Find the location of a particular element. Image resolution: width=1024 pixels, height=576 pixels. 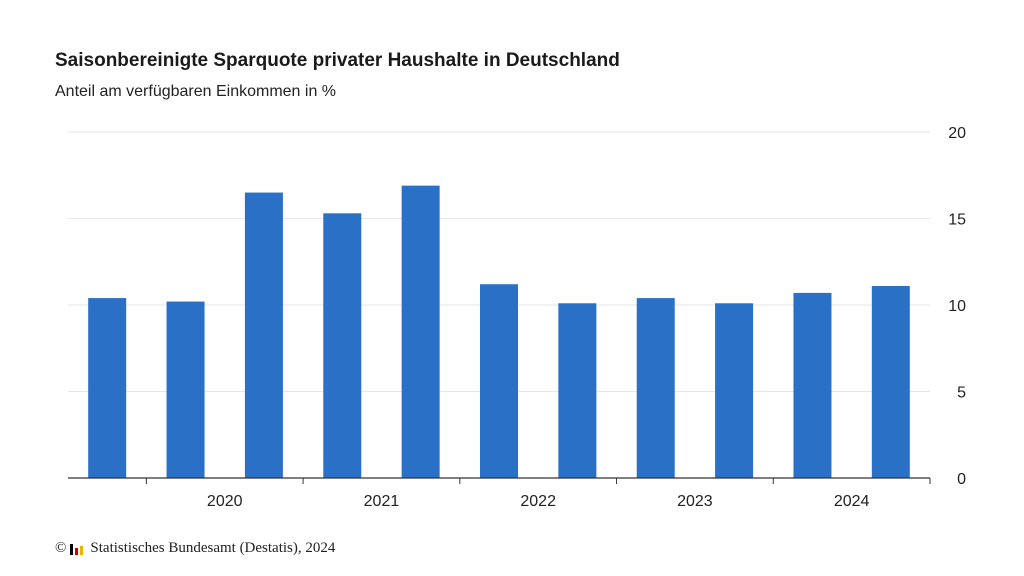

y-axis-ticks: 0 5 10 15 20 is located at coordinates (957, 306).